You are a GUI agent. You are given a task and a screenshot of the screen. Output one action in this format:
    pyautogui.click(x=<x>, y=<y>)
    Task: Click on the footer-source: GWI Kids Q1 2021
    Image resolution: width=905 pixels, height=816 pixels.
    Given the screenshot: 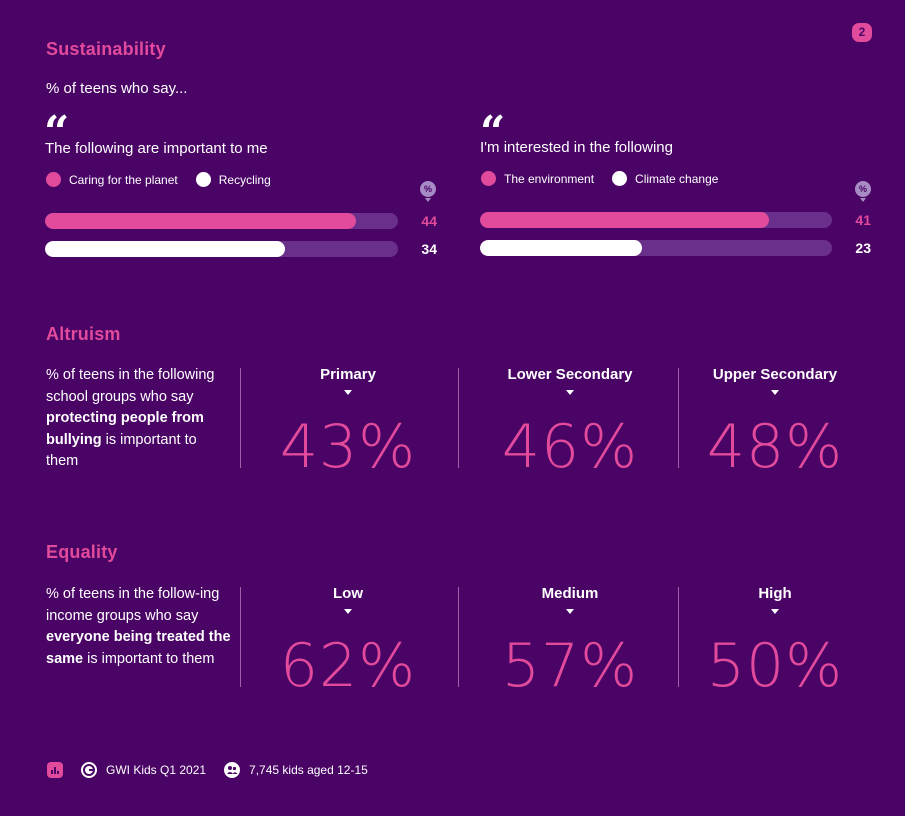 What is the action you would take?
    pyautogui.click(x=156, y=770)
    